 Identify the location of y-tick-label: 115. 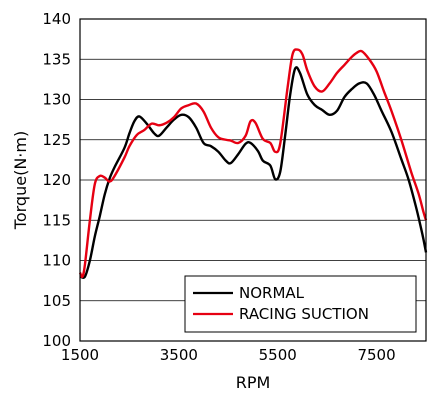
(56, 220).